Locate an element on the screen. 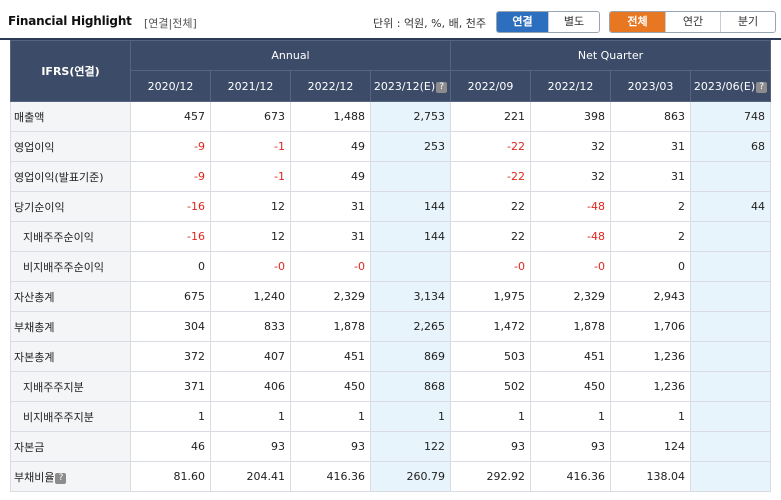 This screenshot has width=781, height=500. table-cell: 407 is located at coordinates (250, 356).